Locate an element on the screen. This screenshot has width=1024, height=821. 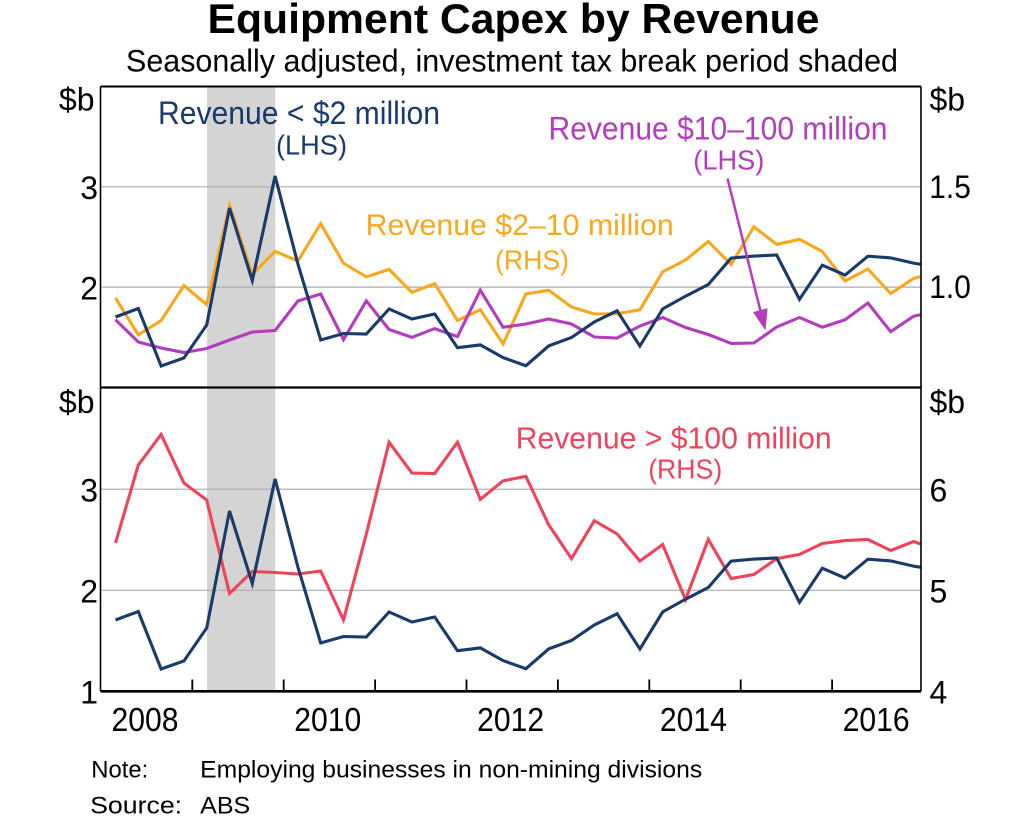
svg-text: 6 is located at coordinates (939, 490).